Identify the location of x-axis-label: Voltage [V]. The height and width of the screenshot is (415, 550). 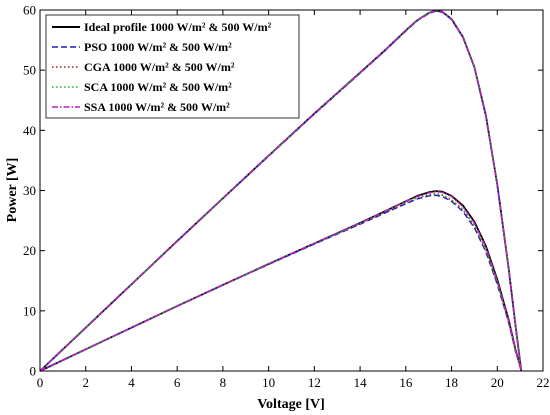
(291, 404).